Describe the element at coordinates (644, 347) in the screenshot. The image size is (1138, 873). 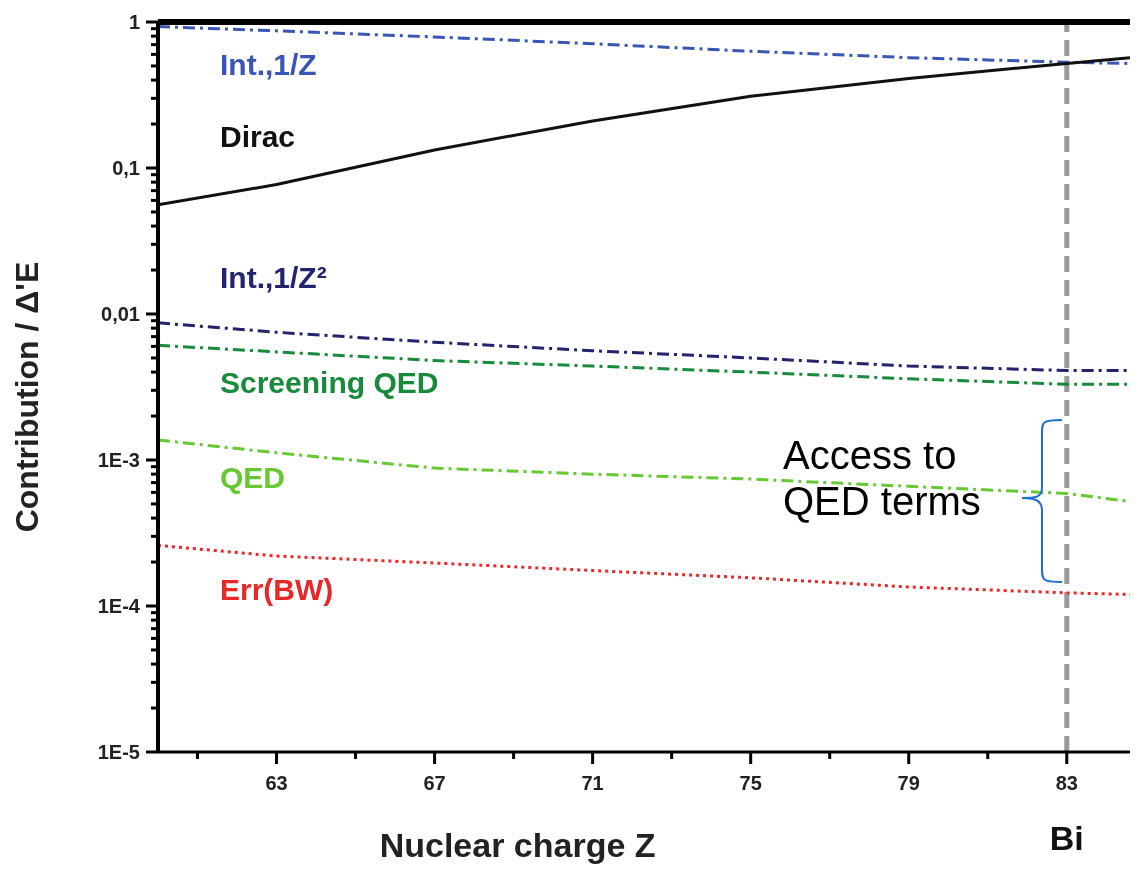
I see `line-series` at that location.